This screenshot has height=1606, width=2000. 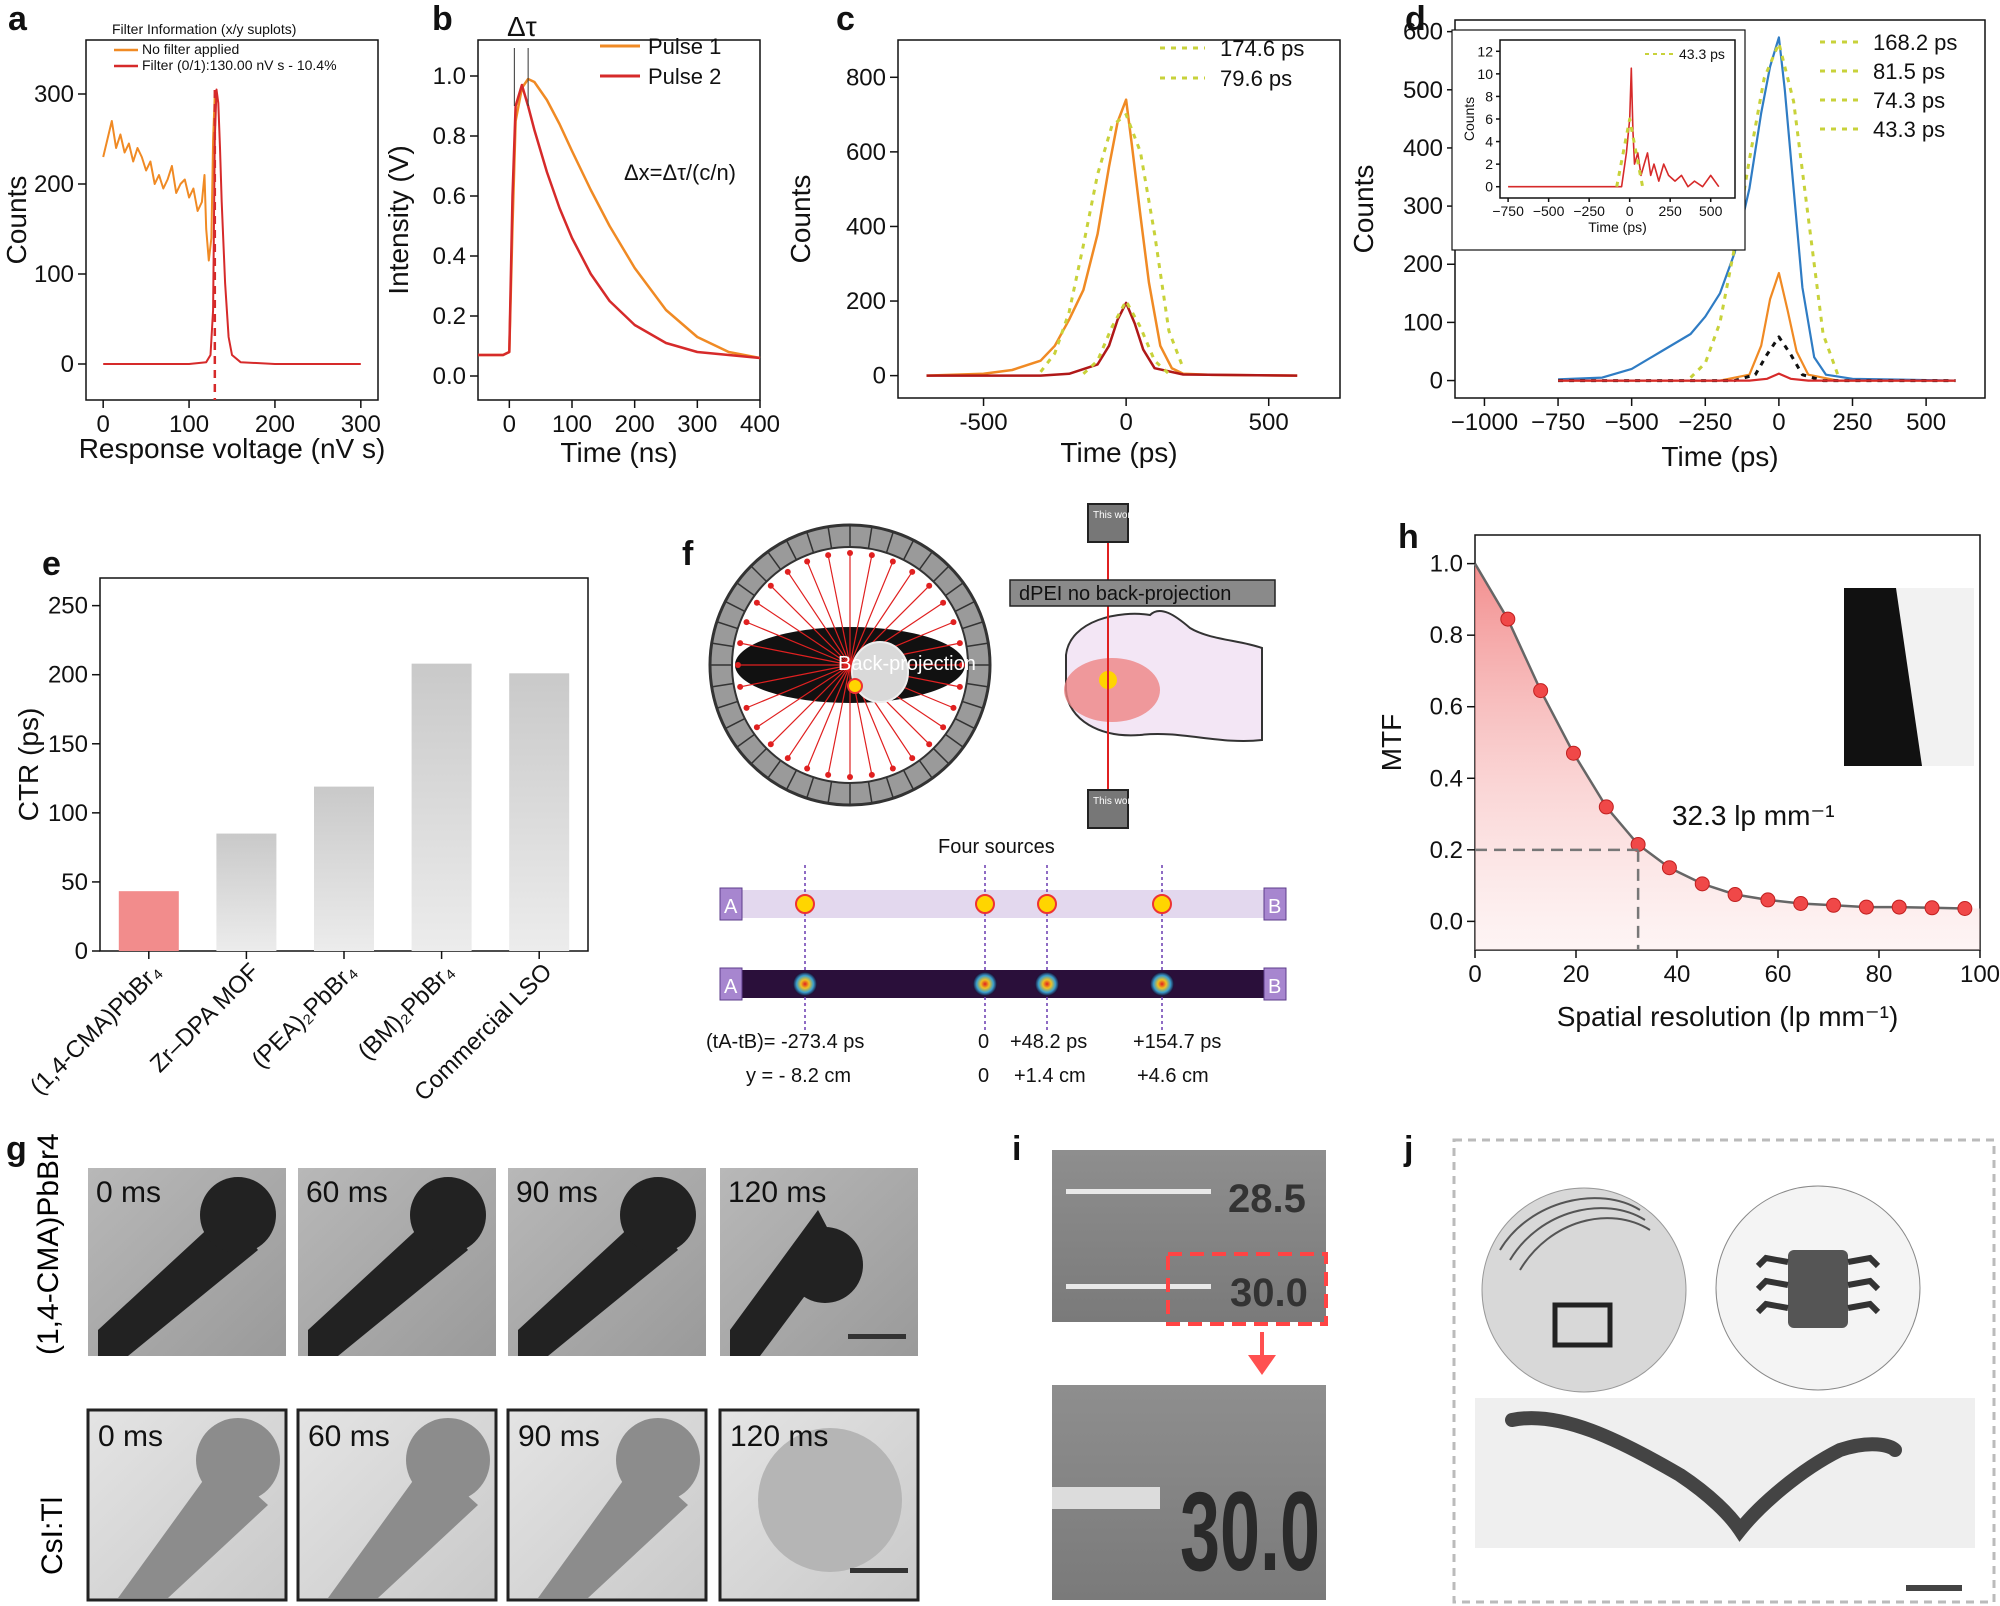 I want to click on g-scale-bar-bottom, so click(x=879, y=1570).